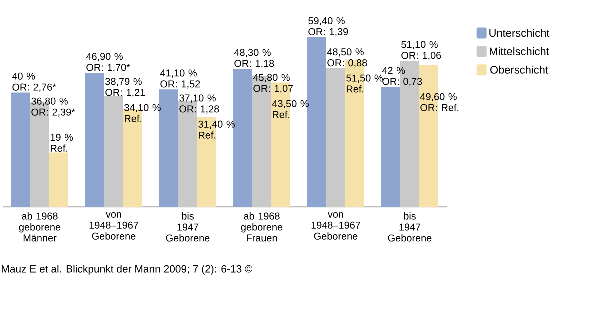  What do you see at coordinates (520, 51) in the screenshot?
I see `legend-label: Mittelschicht` at bounding box center [520, 51].